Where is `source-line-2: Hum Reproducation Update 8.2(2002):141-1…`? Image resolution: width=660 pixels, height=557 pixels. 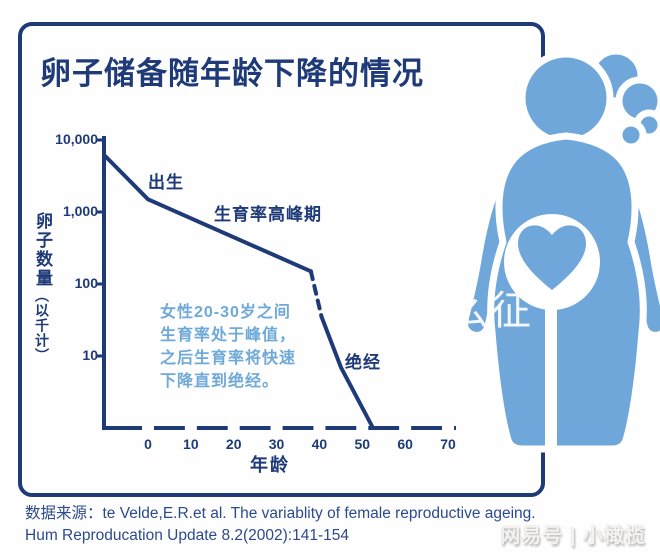 source-line-2: Hum Reproducation Update 8.2(2002):141-1… is located at coordinates (187, 535).